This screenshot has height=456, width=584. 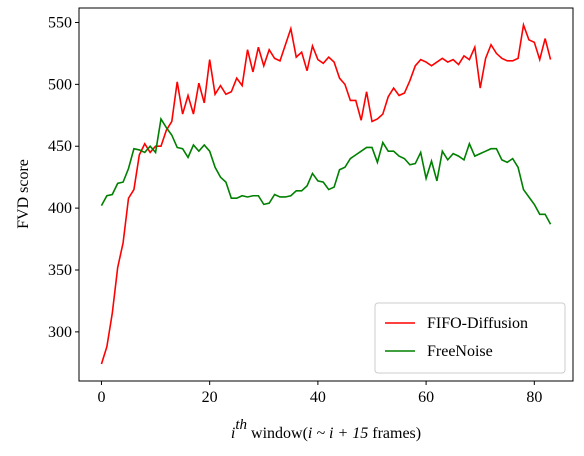 I want to click on legend-label: FIFO-Diffusion, so click(x=477, y=323).